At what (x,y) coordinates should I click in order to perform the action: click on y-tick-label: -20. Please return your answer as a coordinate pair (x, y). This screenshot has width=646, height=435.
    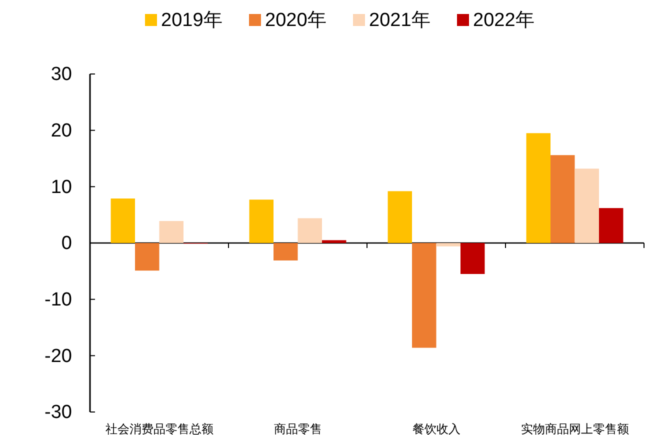
    Looking at the image, I should click on (58, 356).